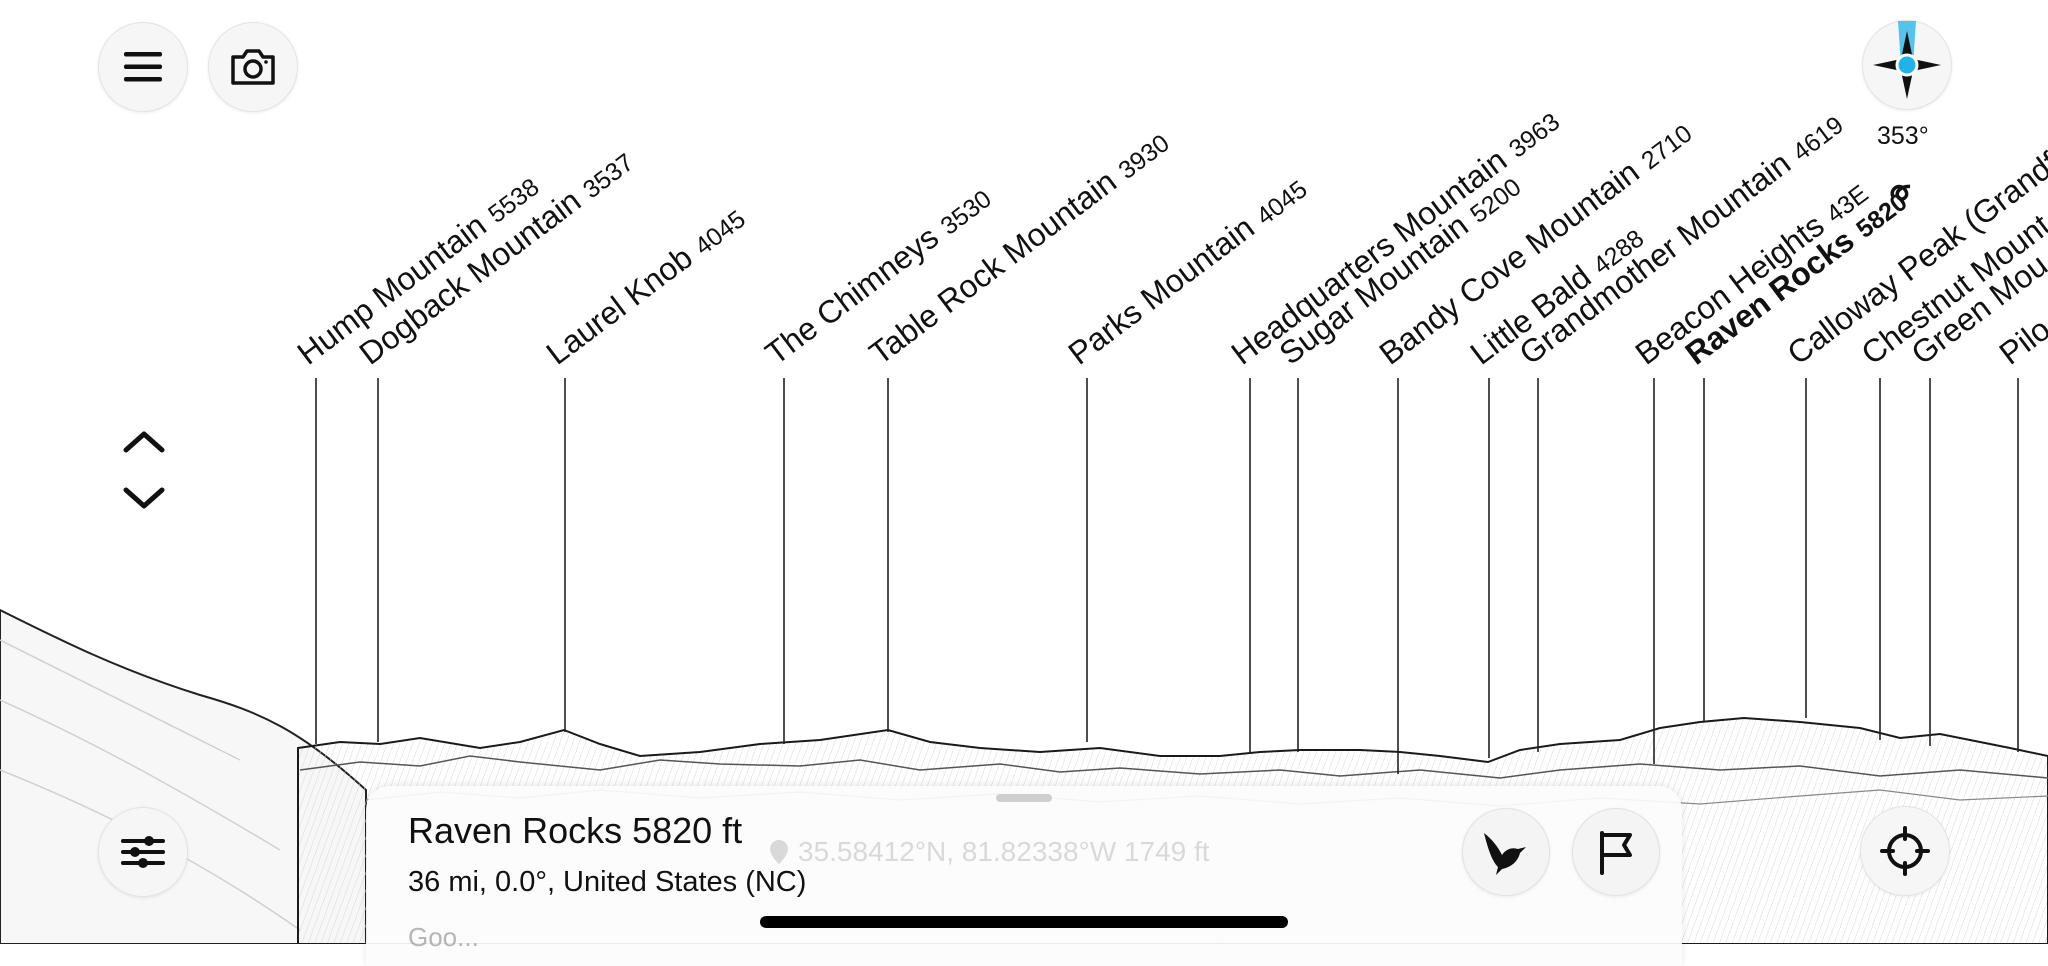  I want to click on peak-title: Raven Rocks 5820 ft, so click(575, 830).